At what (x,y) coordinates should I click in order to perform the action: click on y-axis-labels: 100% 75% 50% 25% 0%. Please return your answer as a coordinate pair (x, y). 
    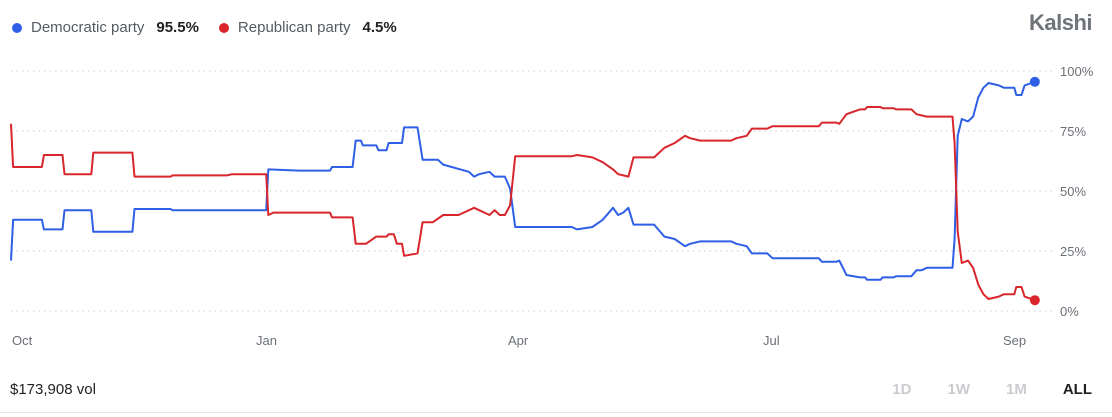
    Looking at the image, I should click on (1077, 191).